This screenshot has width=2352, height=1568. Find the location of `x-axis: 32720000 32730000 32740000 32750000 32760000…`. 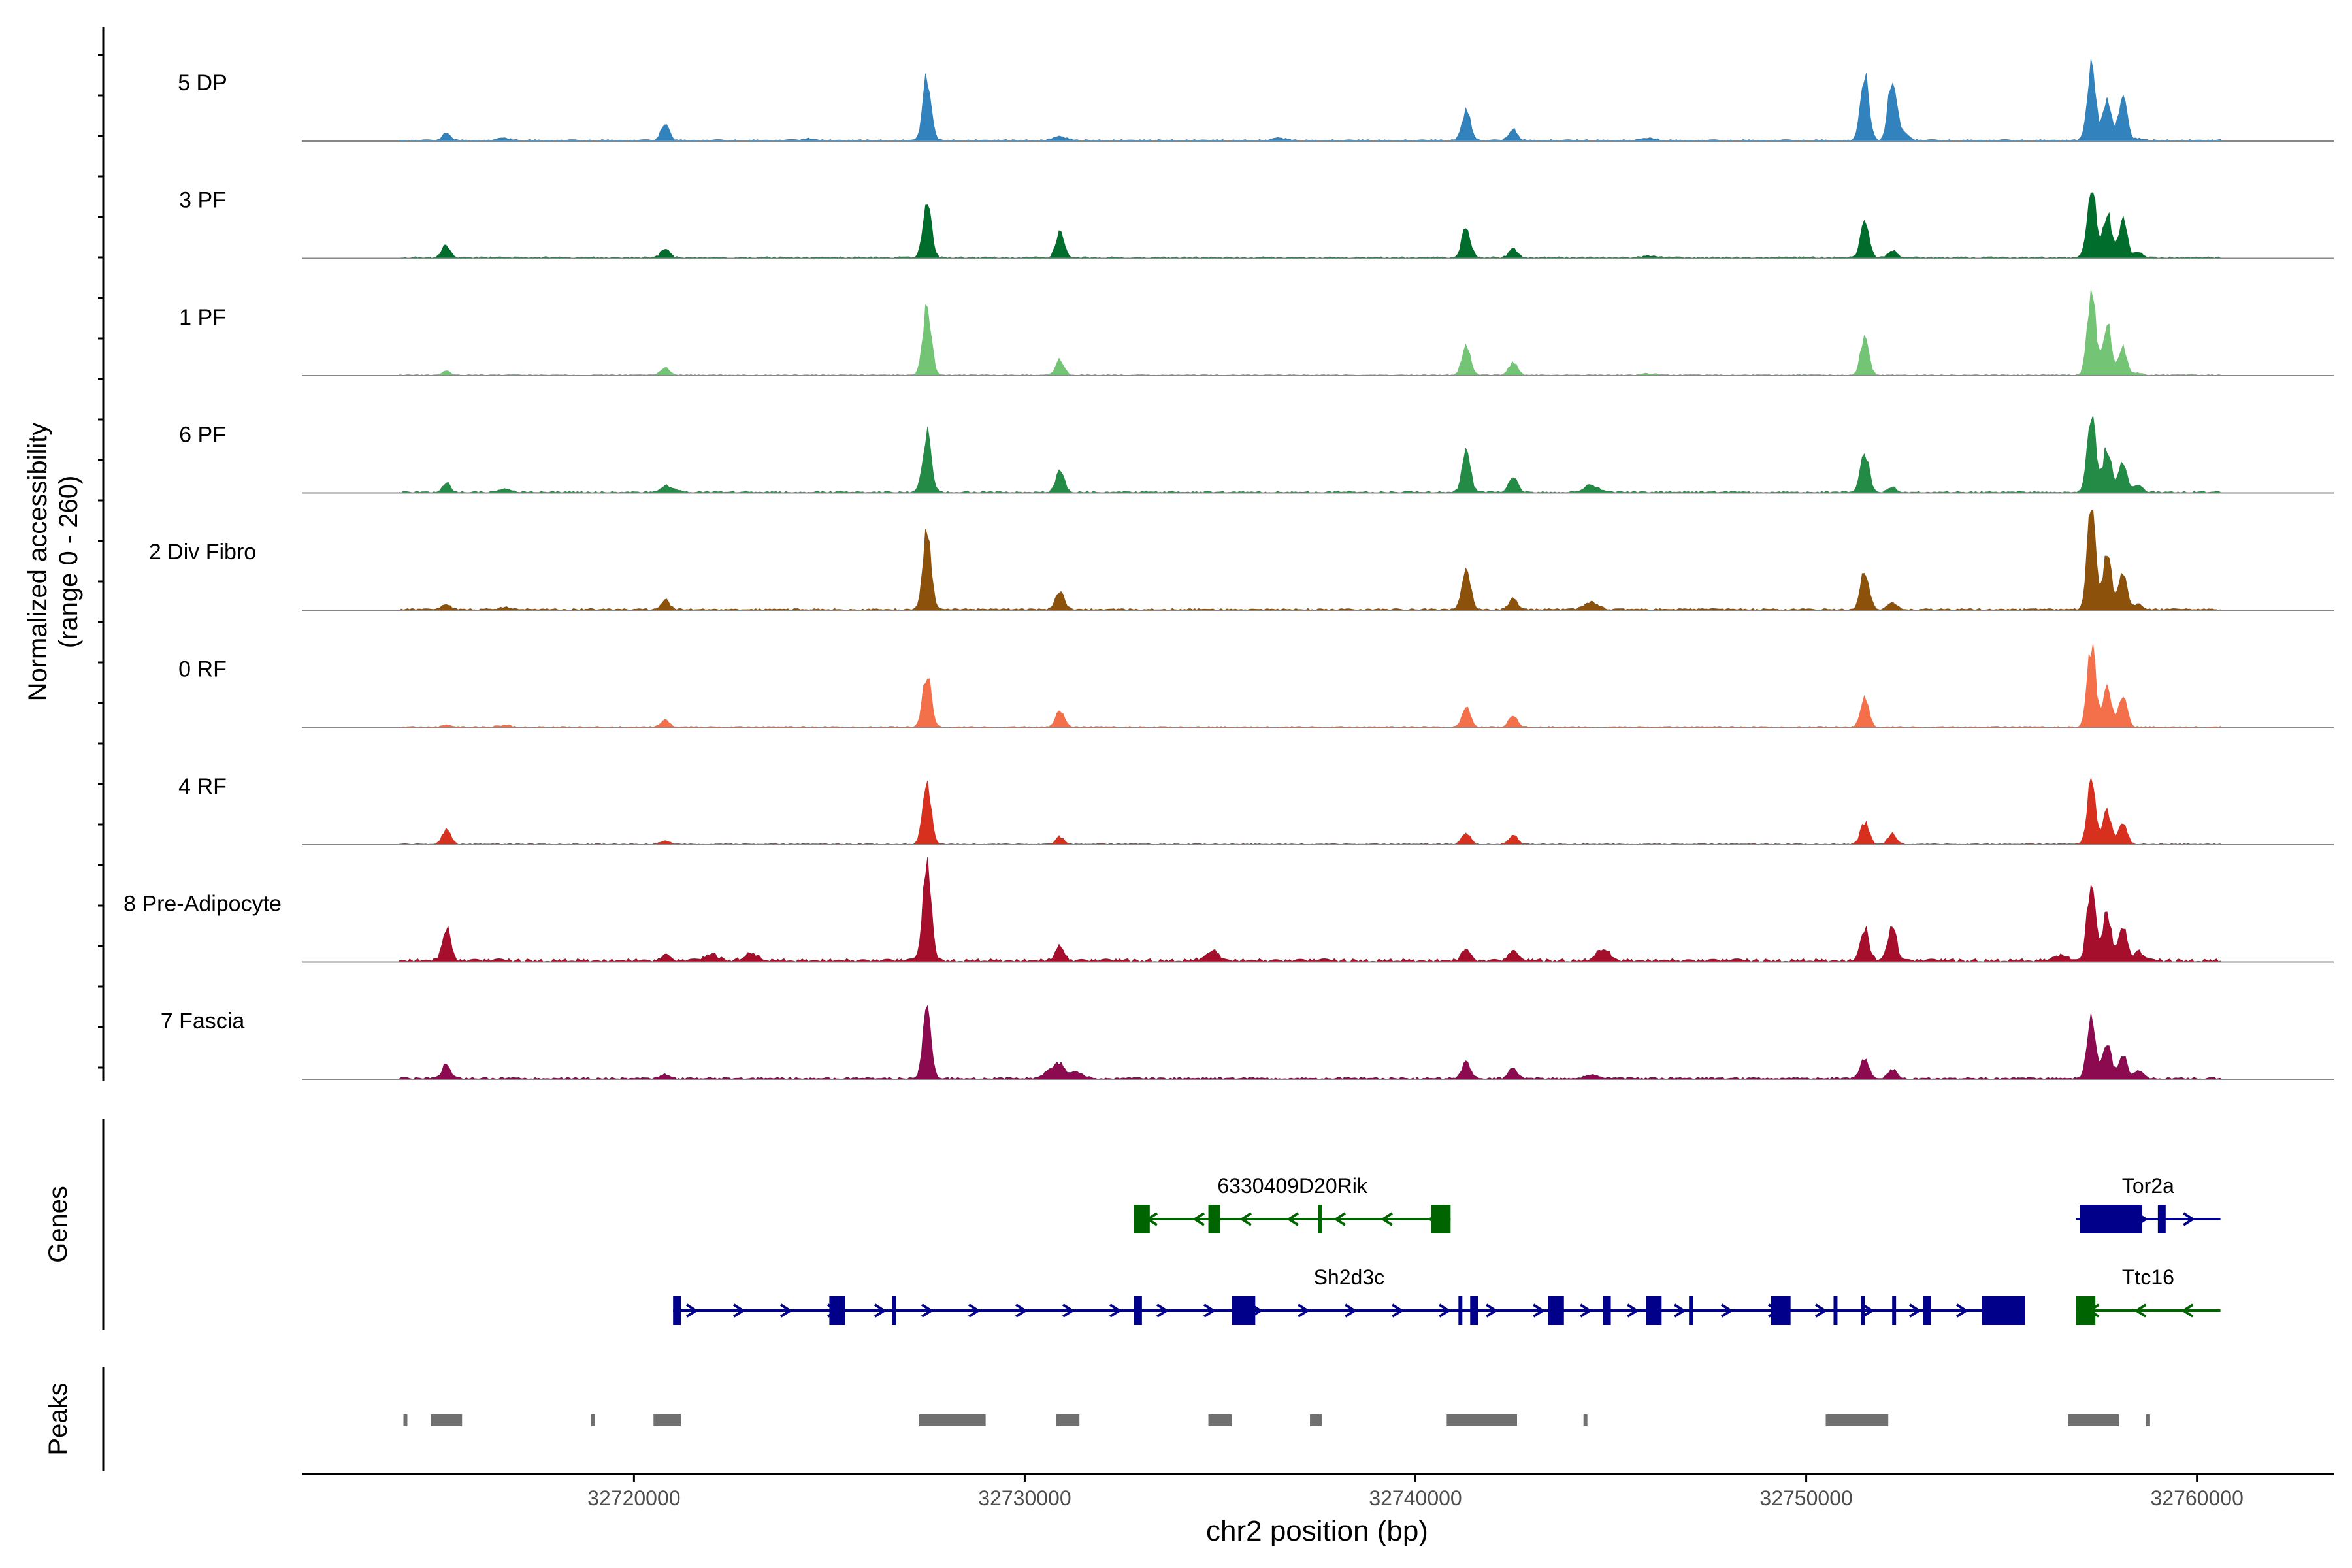

x-axis: 32720000 32730000 32740000 32750000 32760000… is located at coordinates (1318, 1510).